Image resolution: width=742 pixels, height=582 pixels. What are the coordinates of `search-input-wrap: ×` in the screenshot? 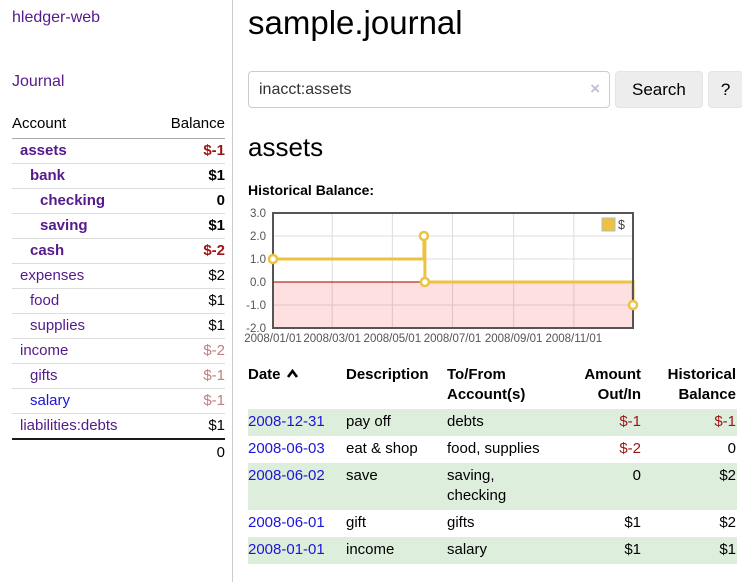 It's located at (429, 89).